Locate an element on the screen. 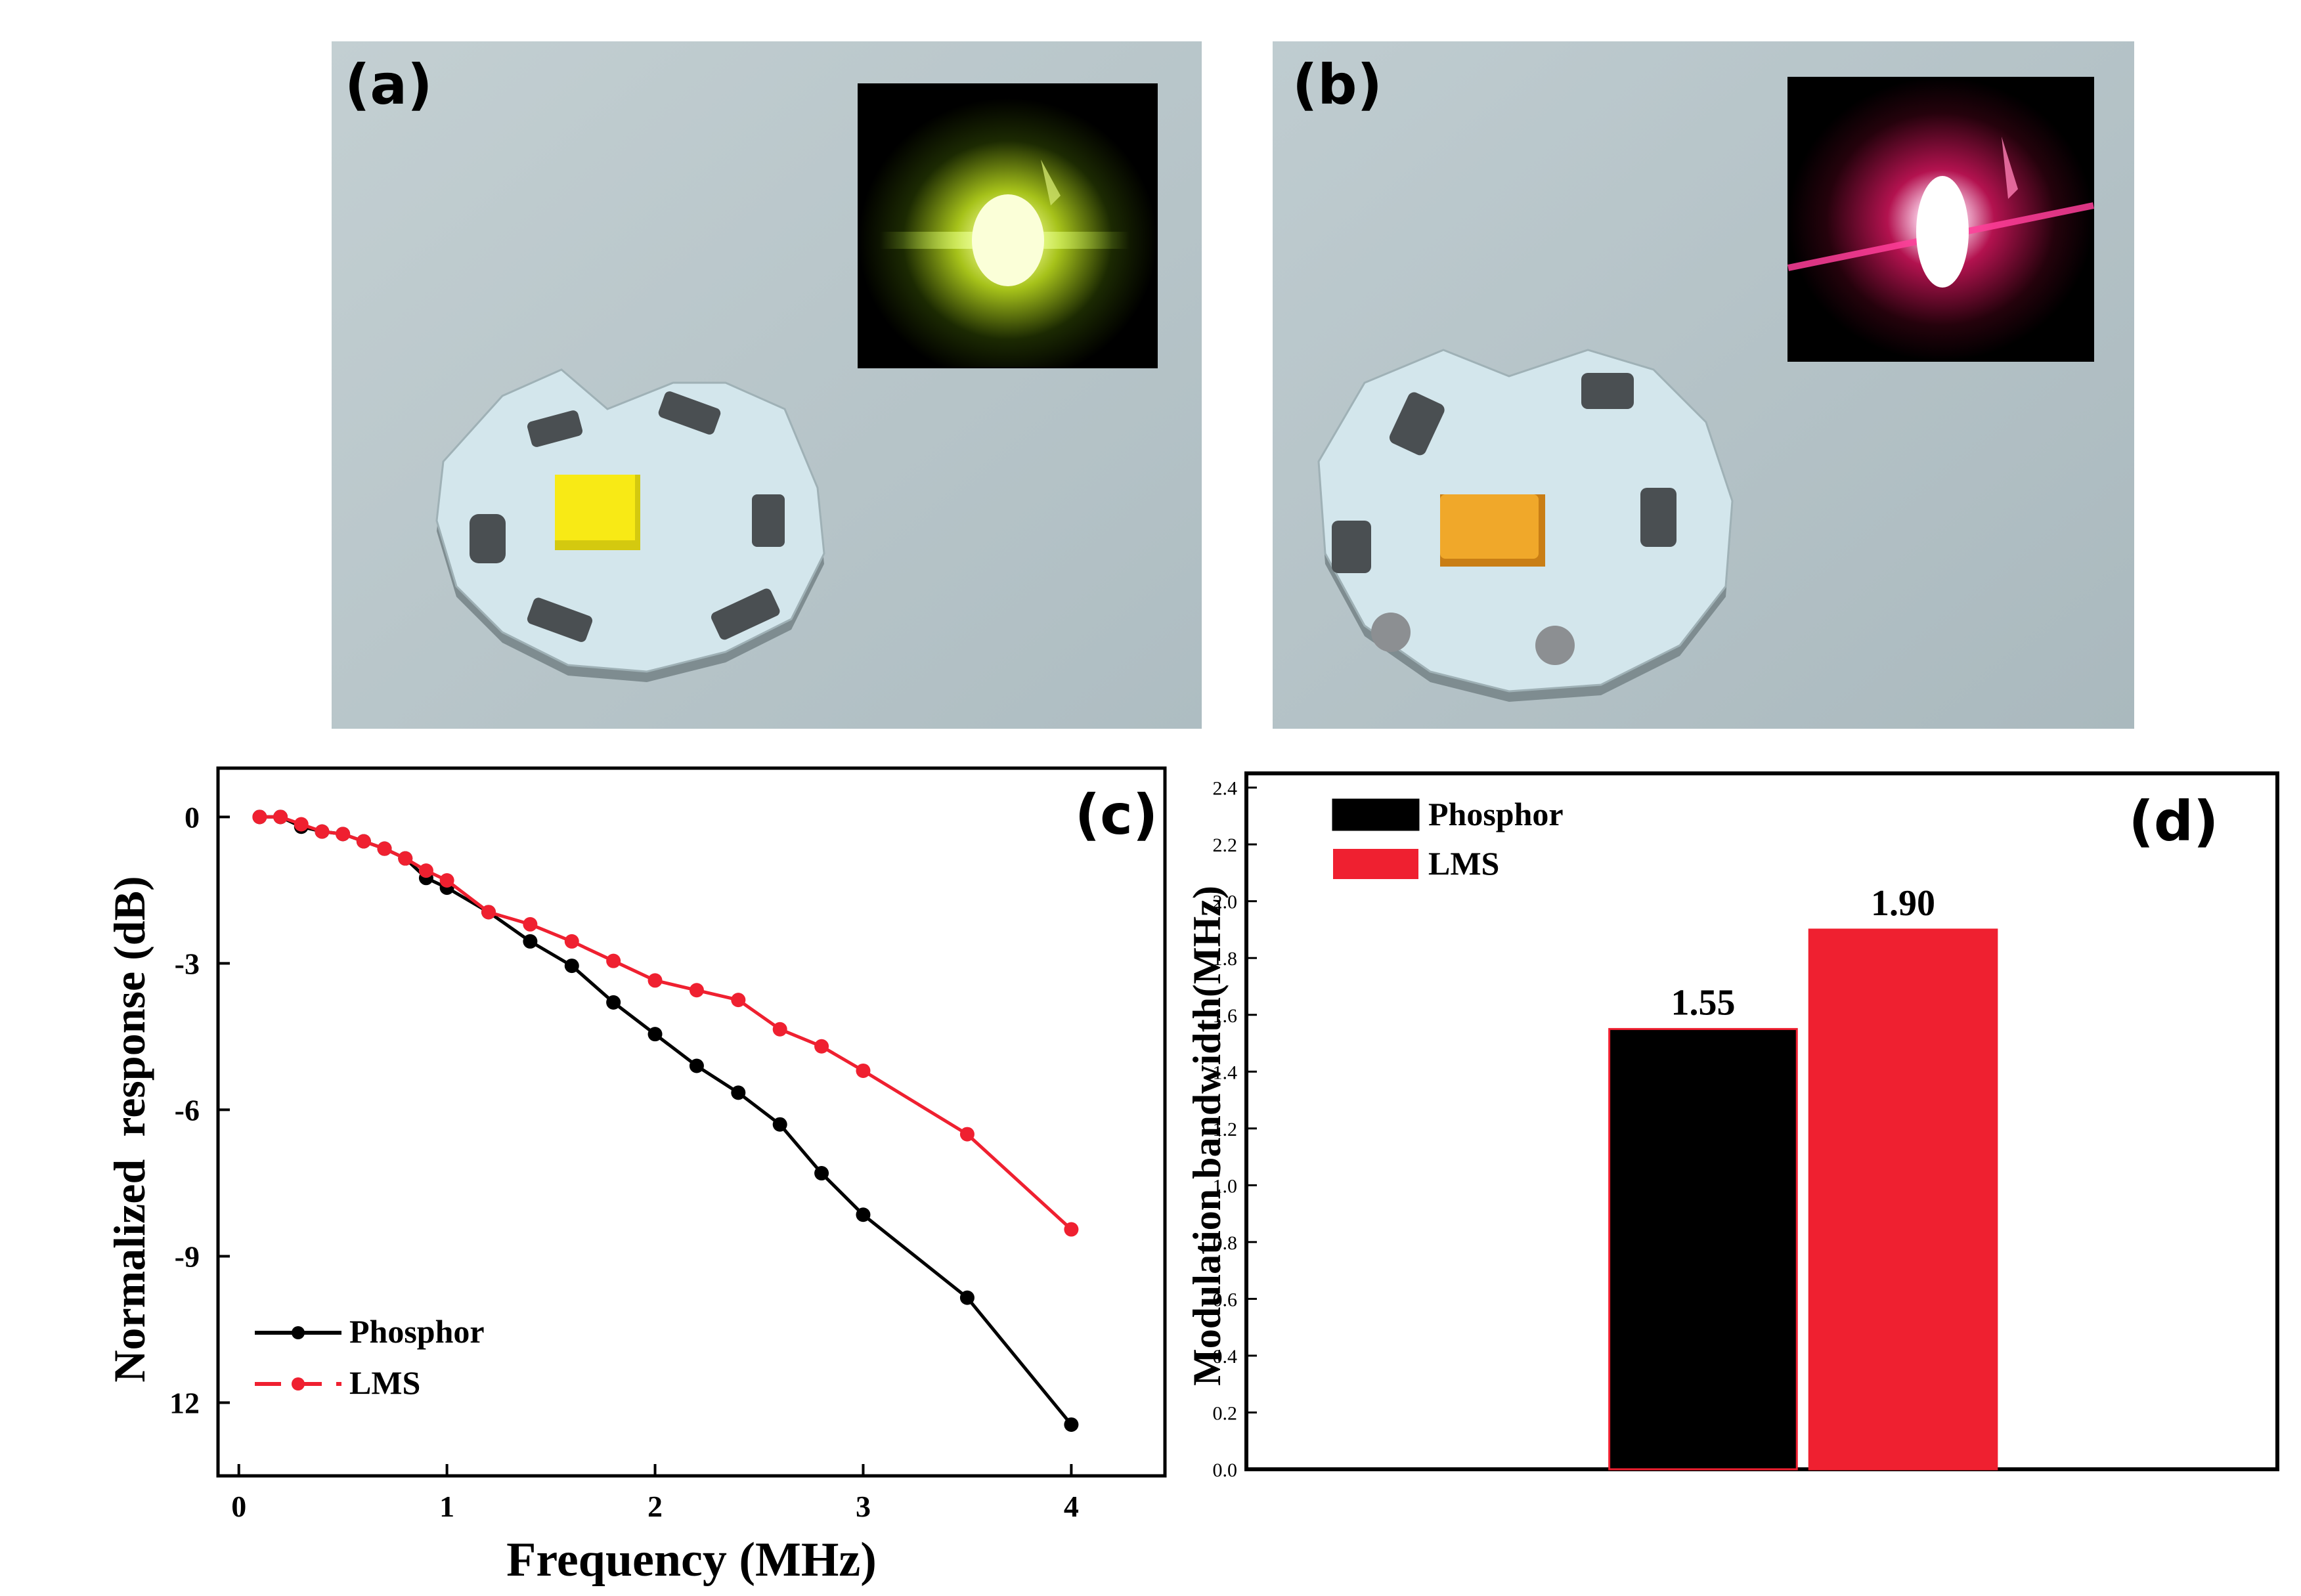  y-tick-label: 0 is located at coordinates (192, 817).